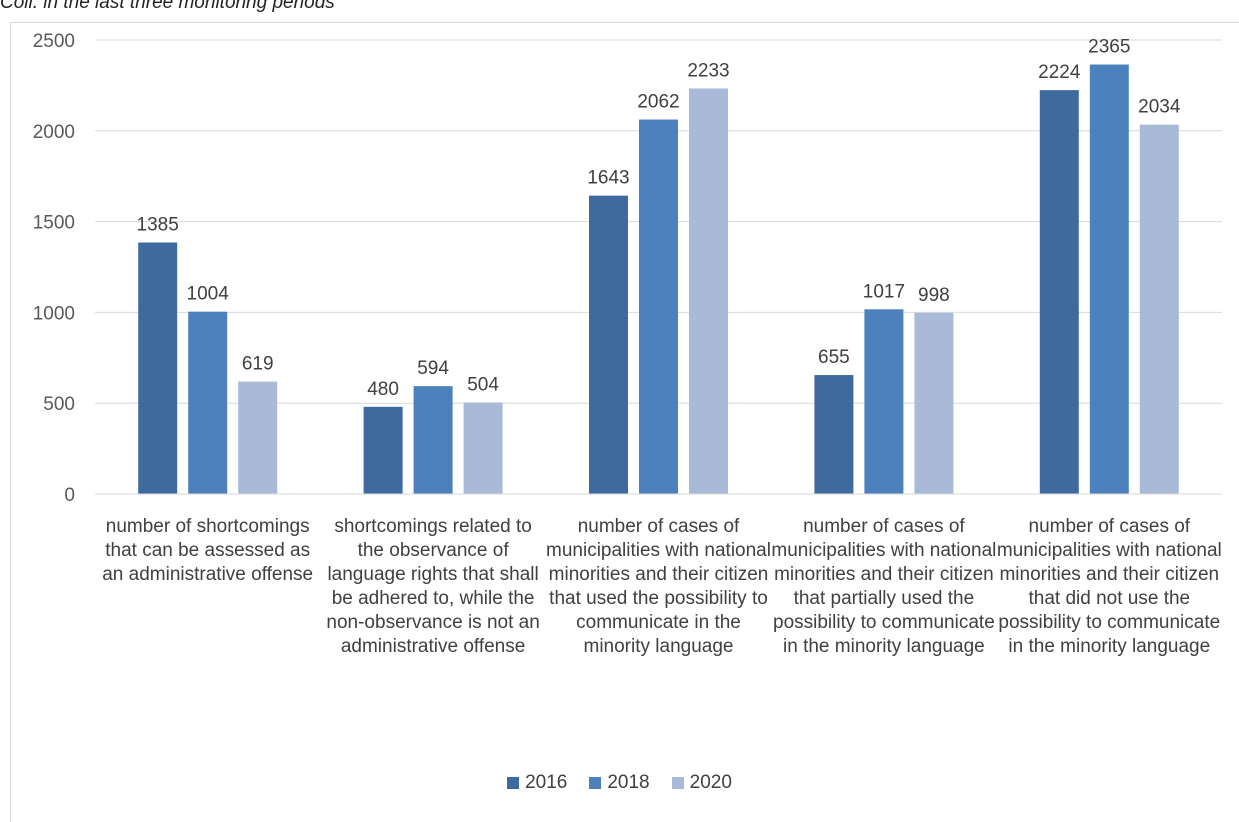  Describe the element at coordinates (433, 368) in the screenshot. I see `data-label: 594` at that location.